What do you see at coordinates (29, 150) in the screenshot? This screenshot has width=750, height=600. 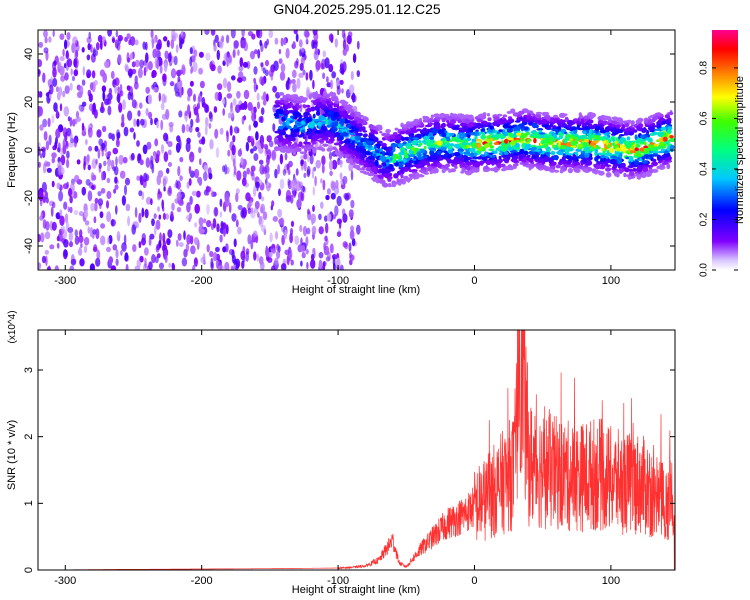 I see `y-tick-label: 0` at bounding box center [29, 150].